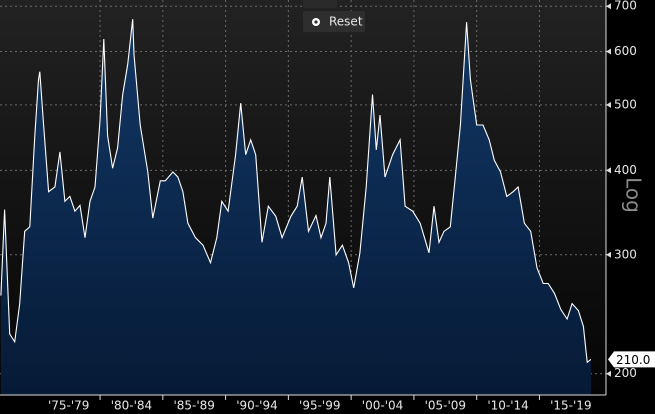 The height and width of the screenshot is (414, 655). Describe the element at coordinates (319, 406) in the screenshot. I see `x-tick-label: '95-'99` at that location.